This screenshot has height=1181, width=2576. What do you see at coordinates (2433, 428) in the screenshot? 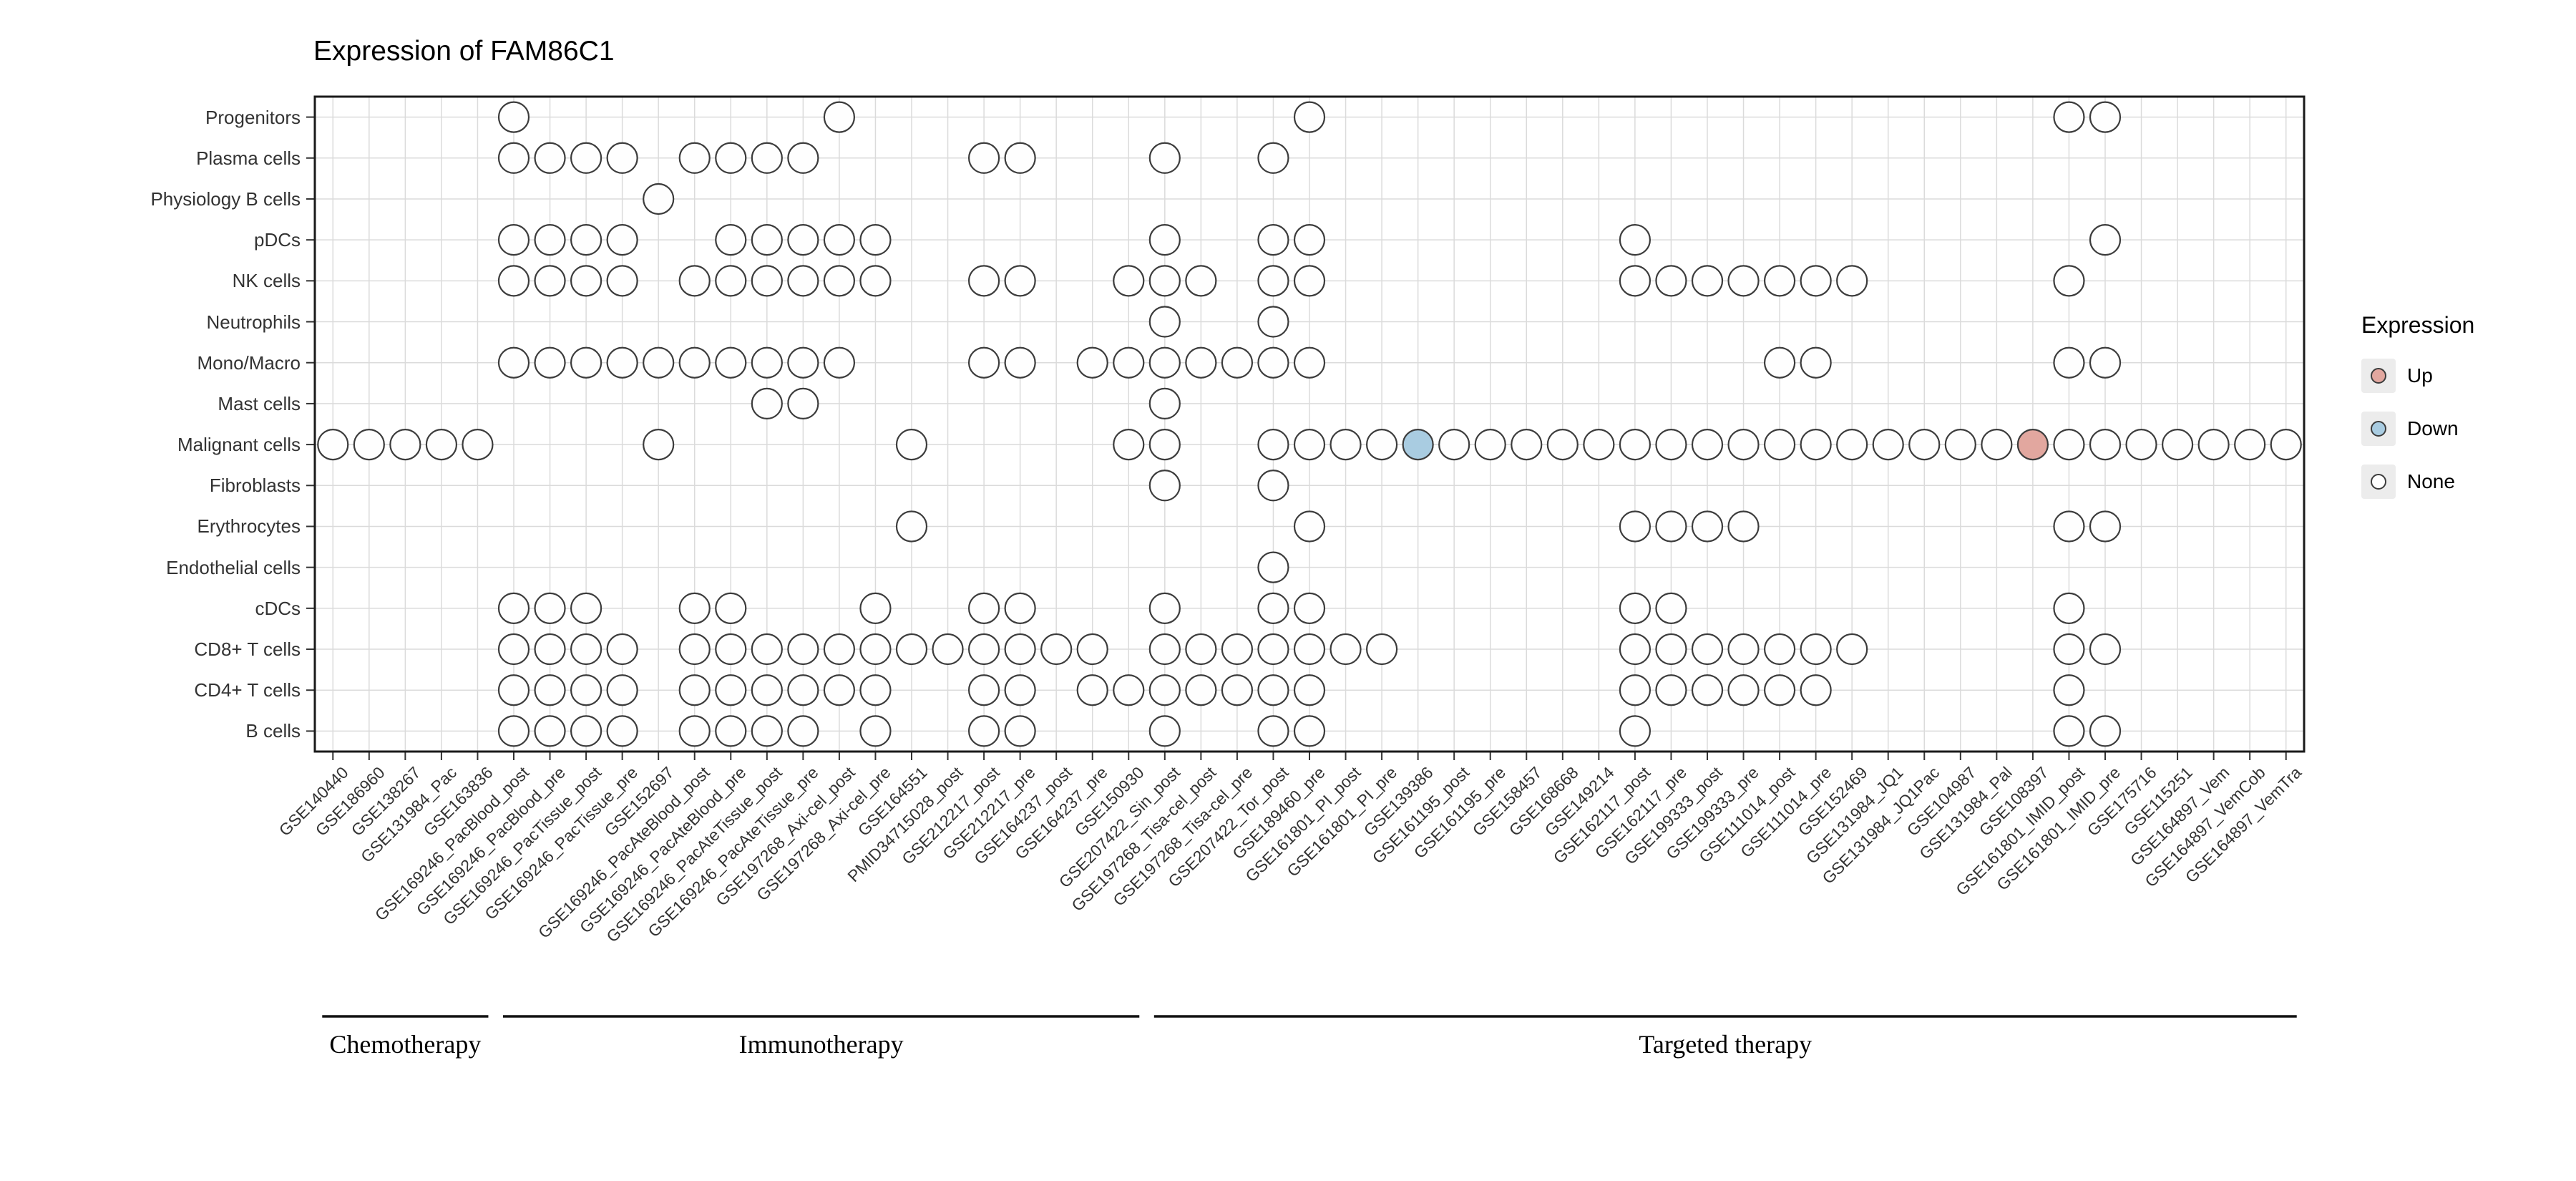
I see `legend-label: Down` at bounding box center [2433, 428].